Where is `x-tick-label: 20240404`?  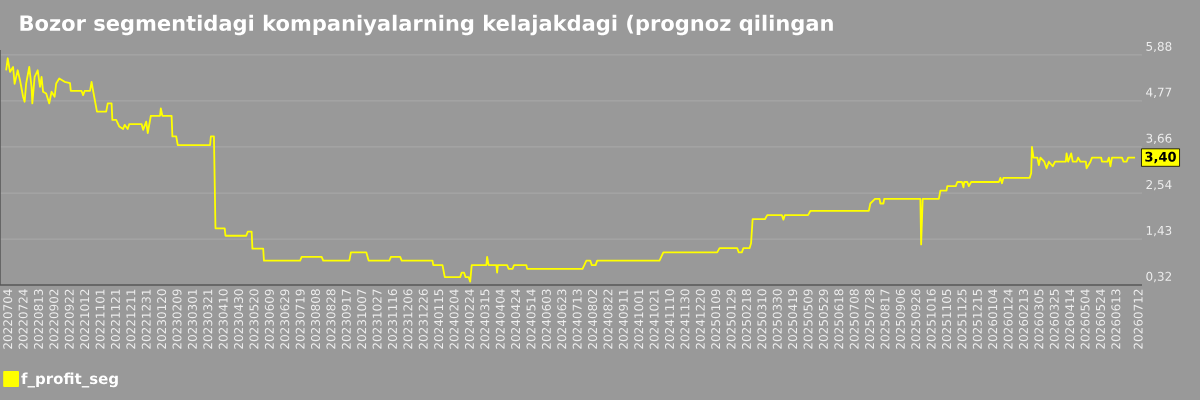
x-tick-label: 20240404 is located at coordinates (500, 319).